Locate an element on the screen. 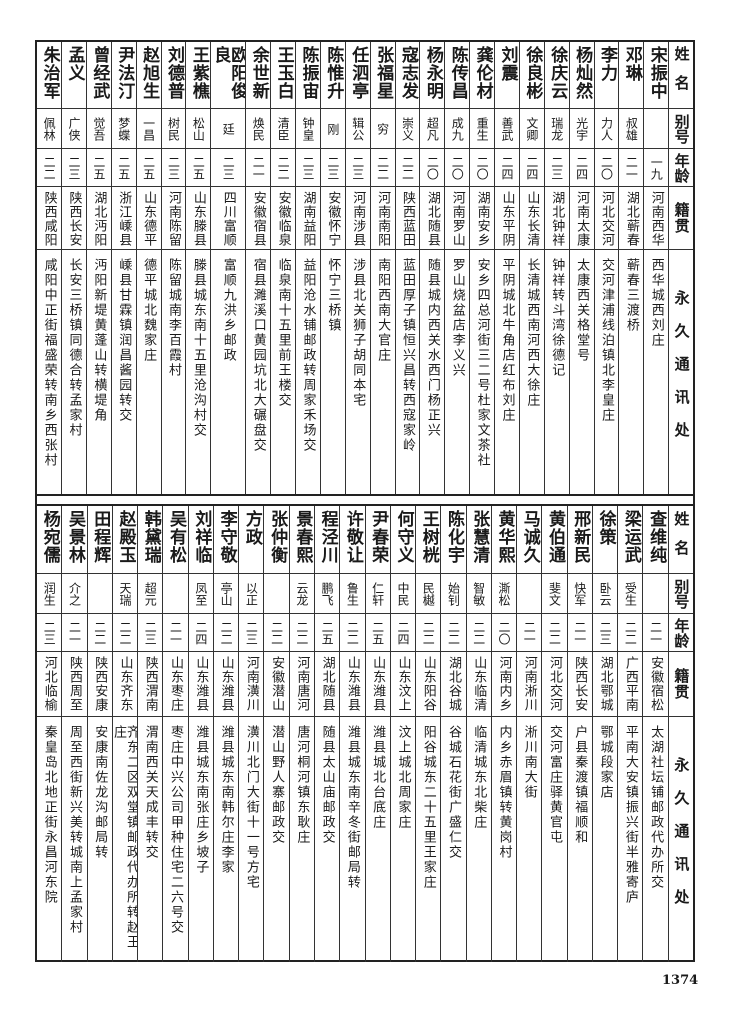  person-column: 李力 力人 二〇 河北交河 交河津浦线泊镇北李皇庄 is located at coordinates (606, 268).